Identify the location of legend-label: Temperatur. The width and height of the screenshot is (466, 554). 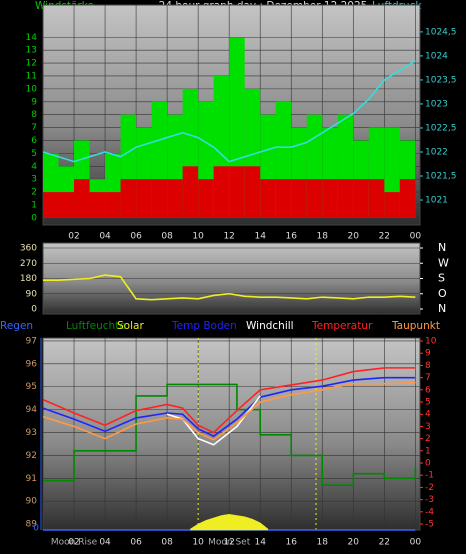
(342, 326).